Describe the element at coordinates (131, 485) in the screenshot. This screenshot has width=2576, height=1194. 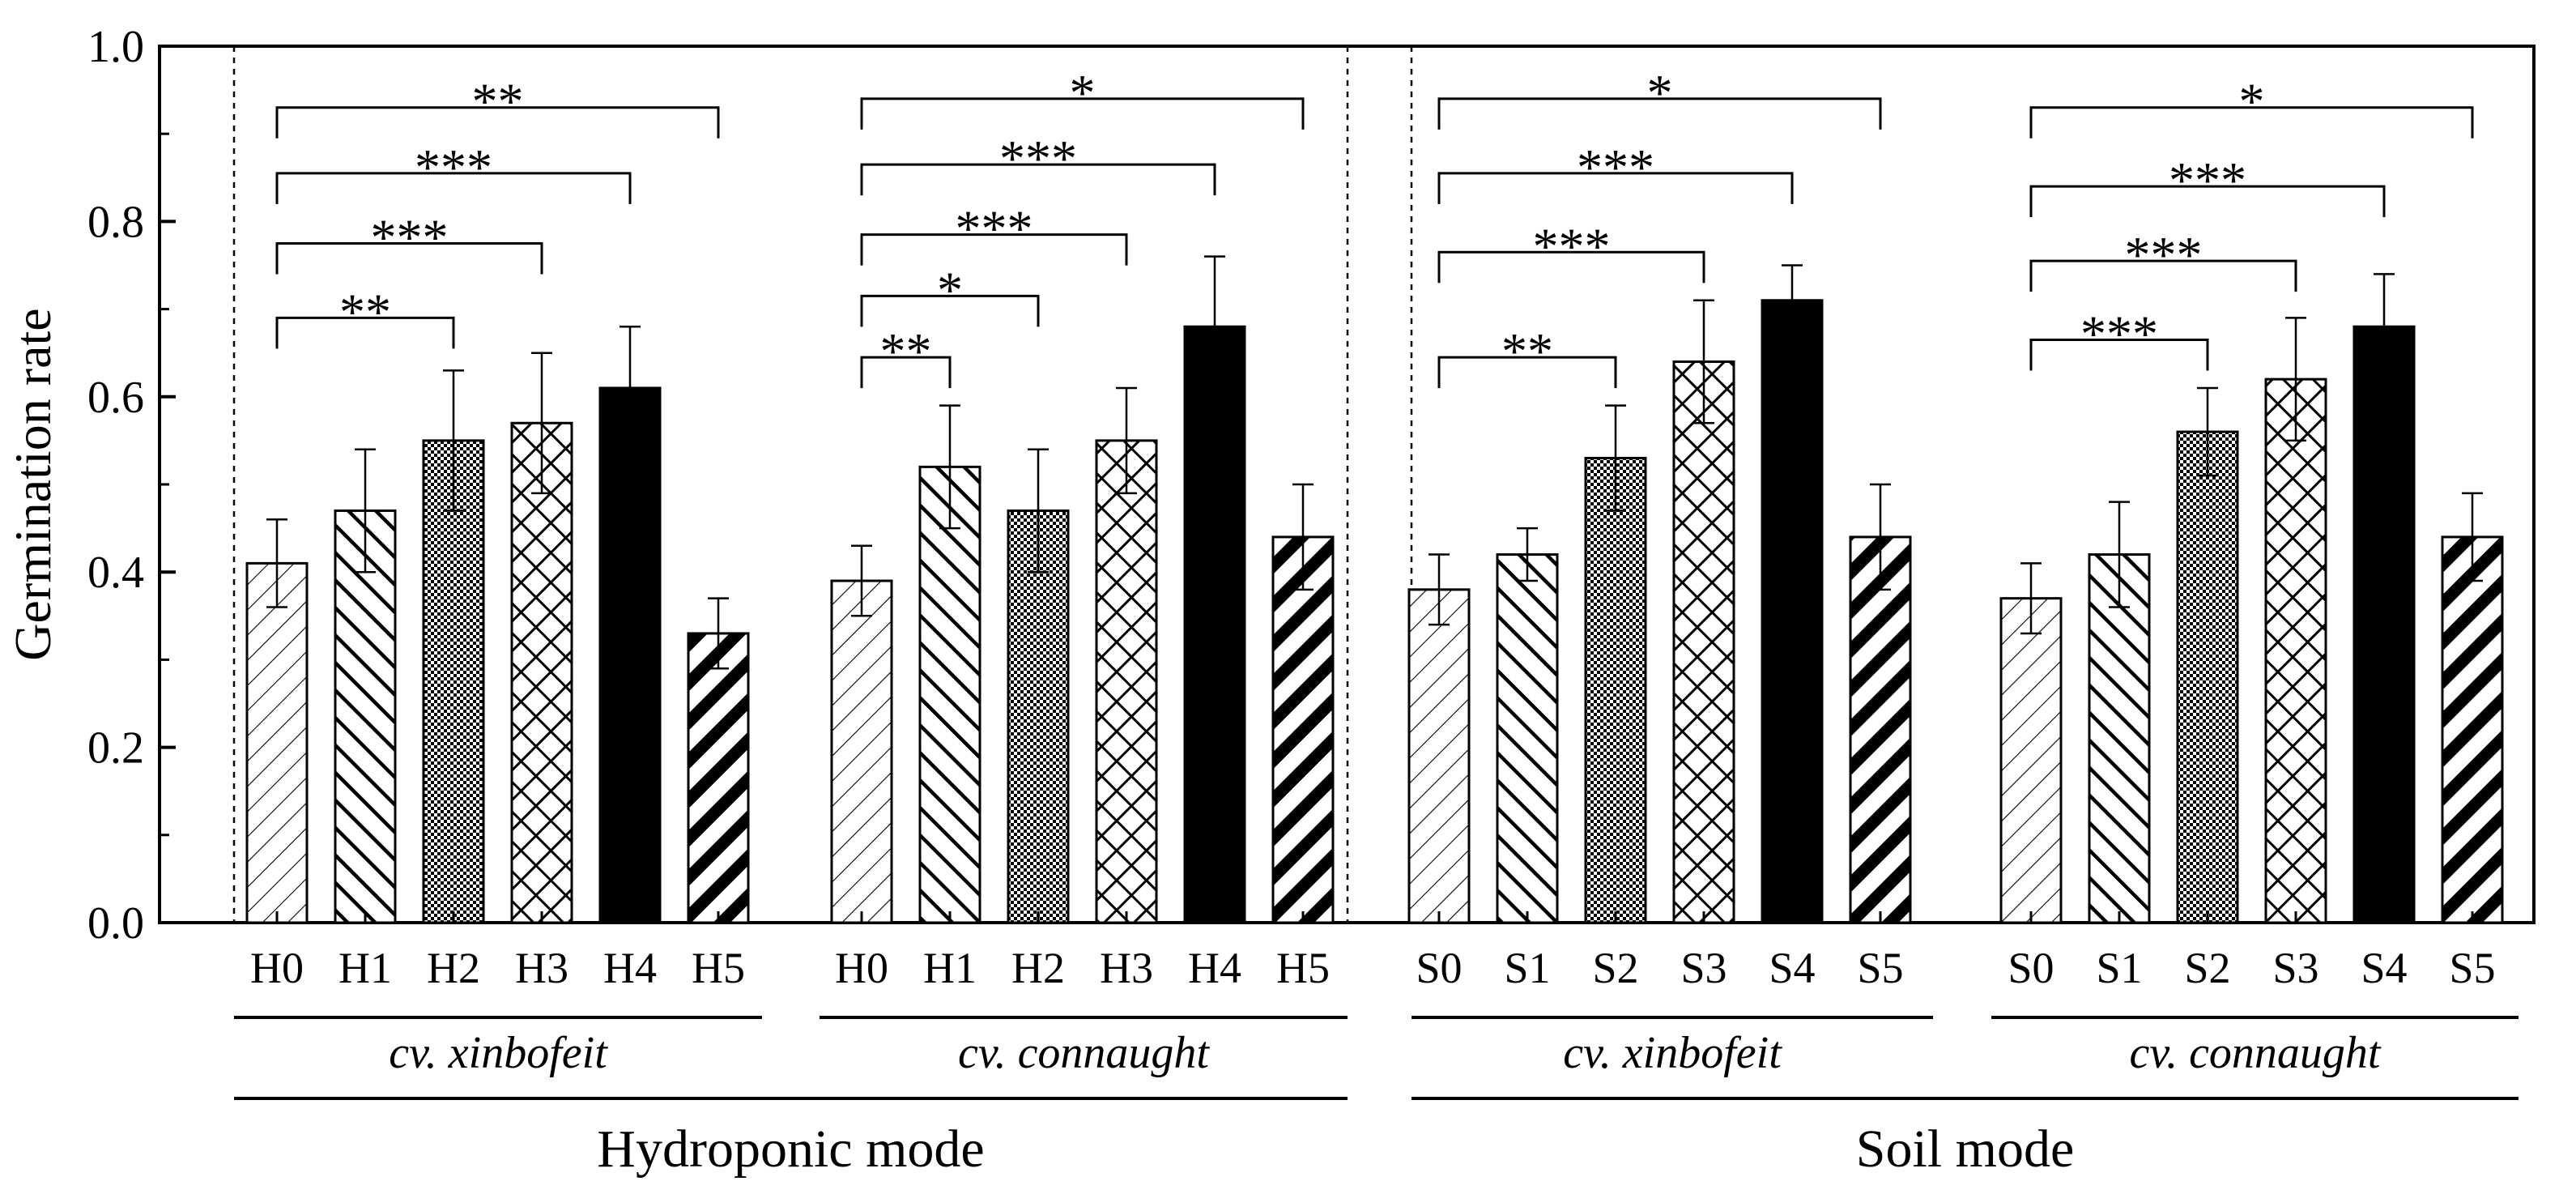
I see `y-axis: 0.0 0.2 0.4 0.6 0.8 1.0` at that location.